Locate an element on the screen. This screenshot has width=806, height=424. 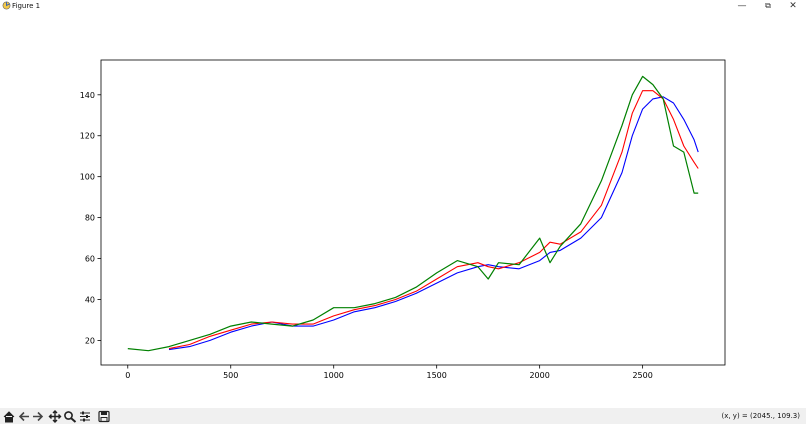
home-icon is located at coordinates (9, 416).